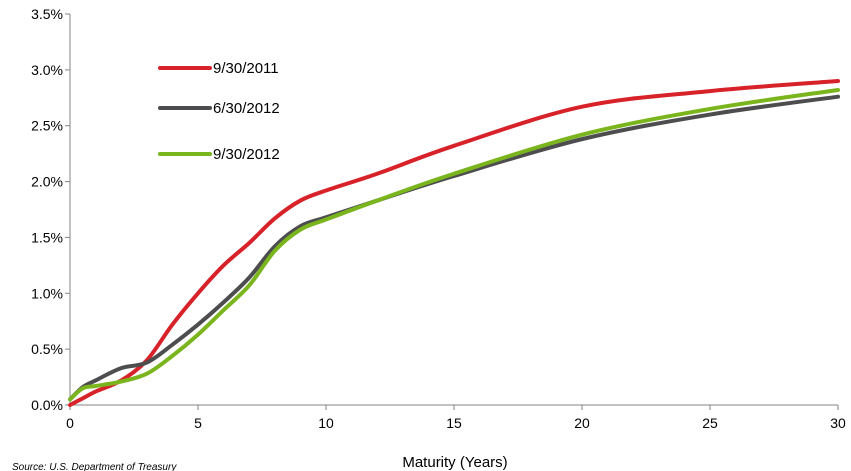 Image resolution: width=851 pixels, height=471 pixels. Describe the element at coordinates (246, 68) in the screenshot. I see `legend-label-0: 9/30/2011` at that location.